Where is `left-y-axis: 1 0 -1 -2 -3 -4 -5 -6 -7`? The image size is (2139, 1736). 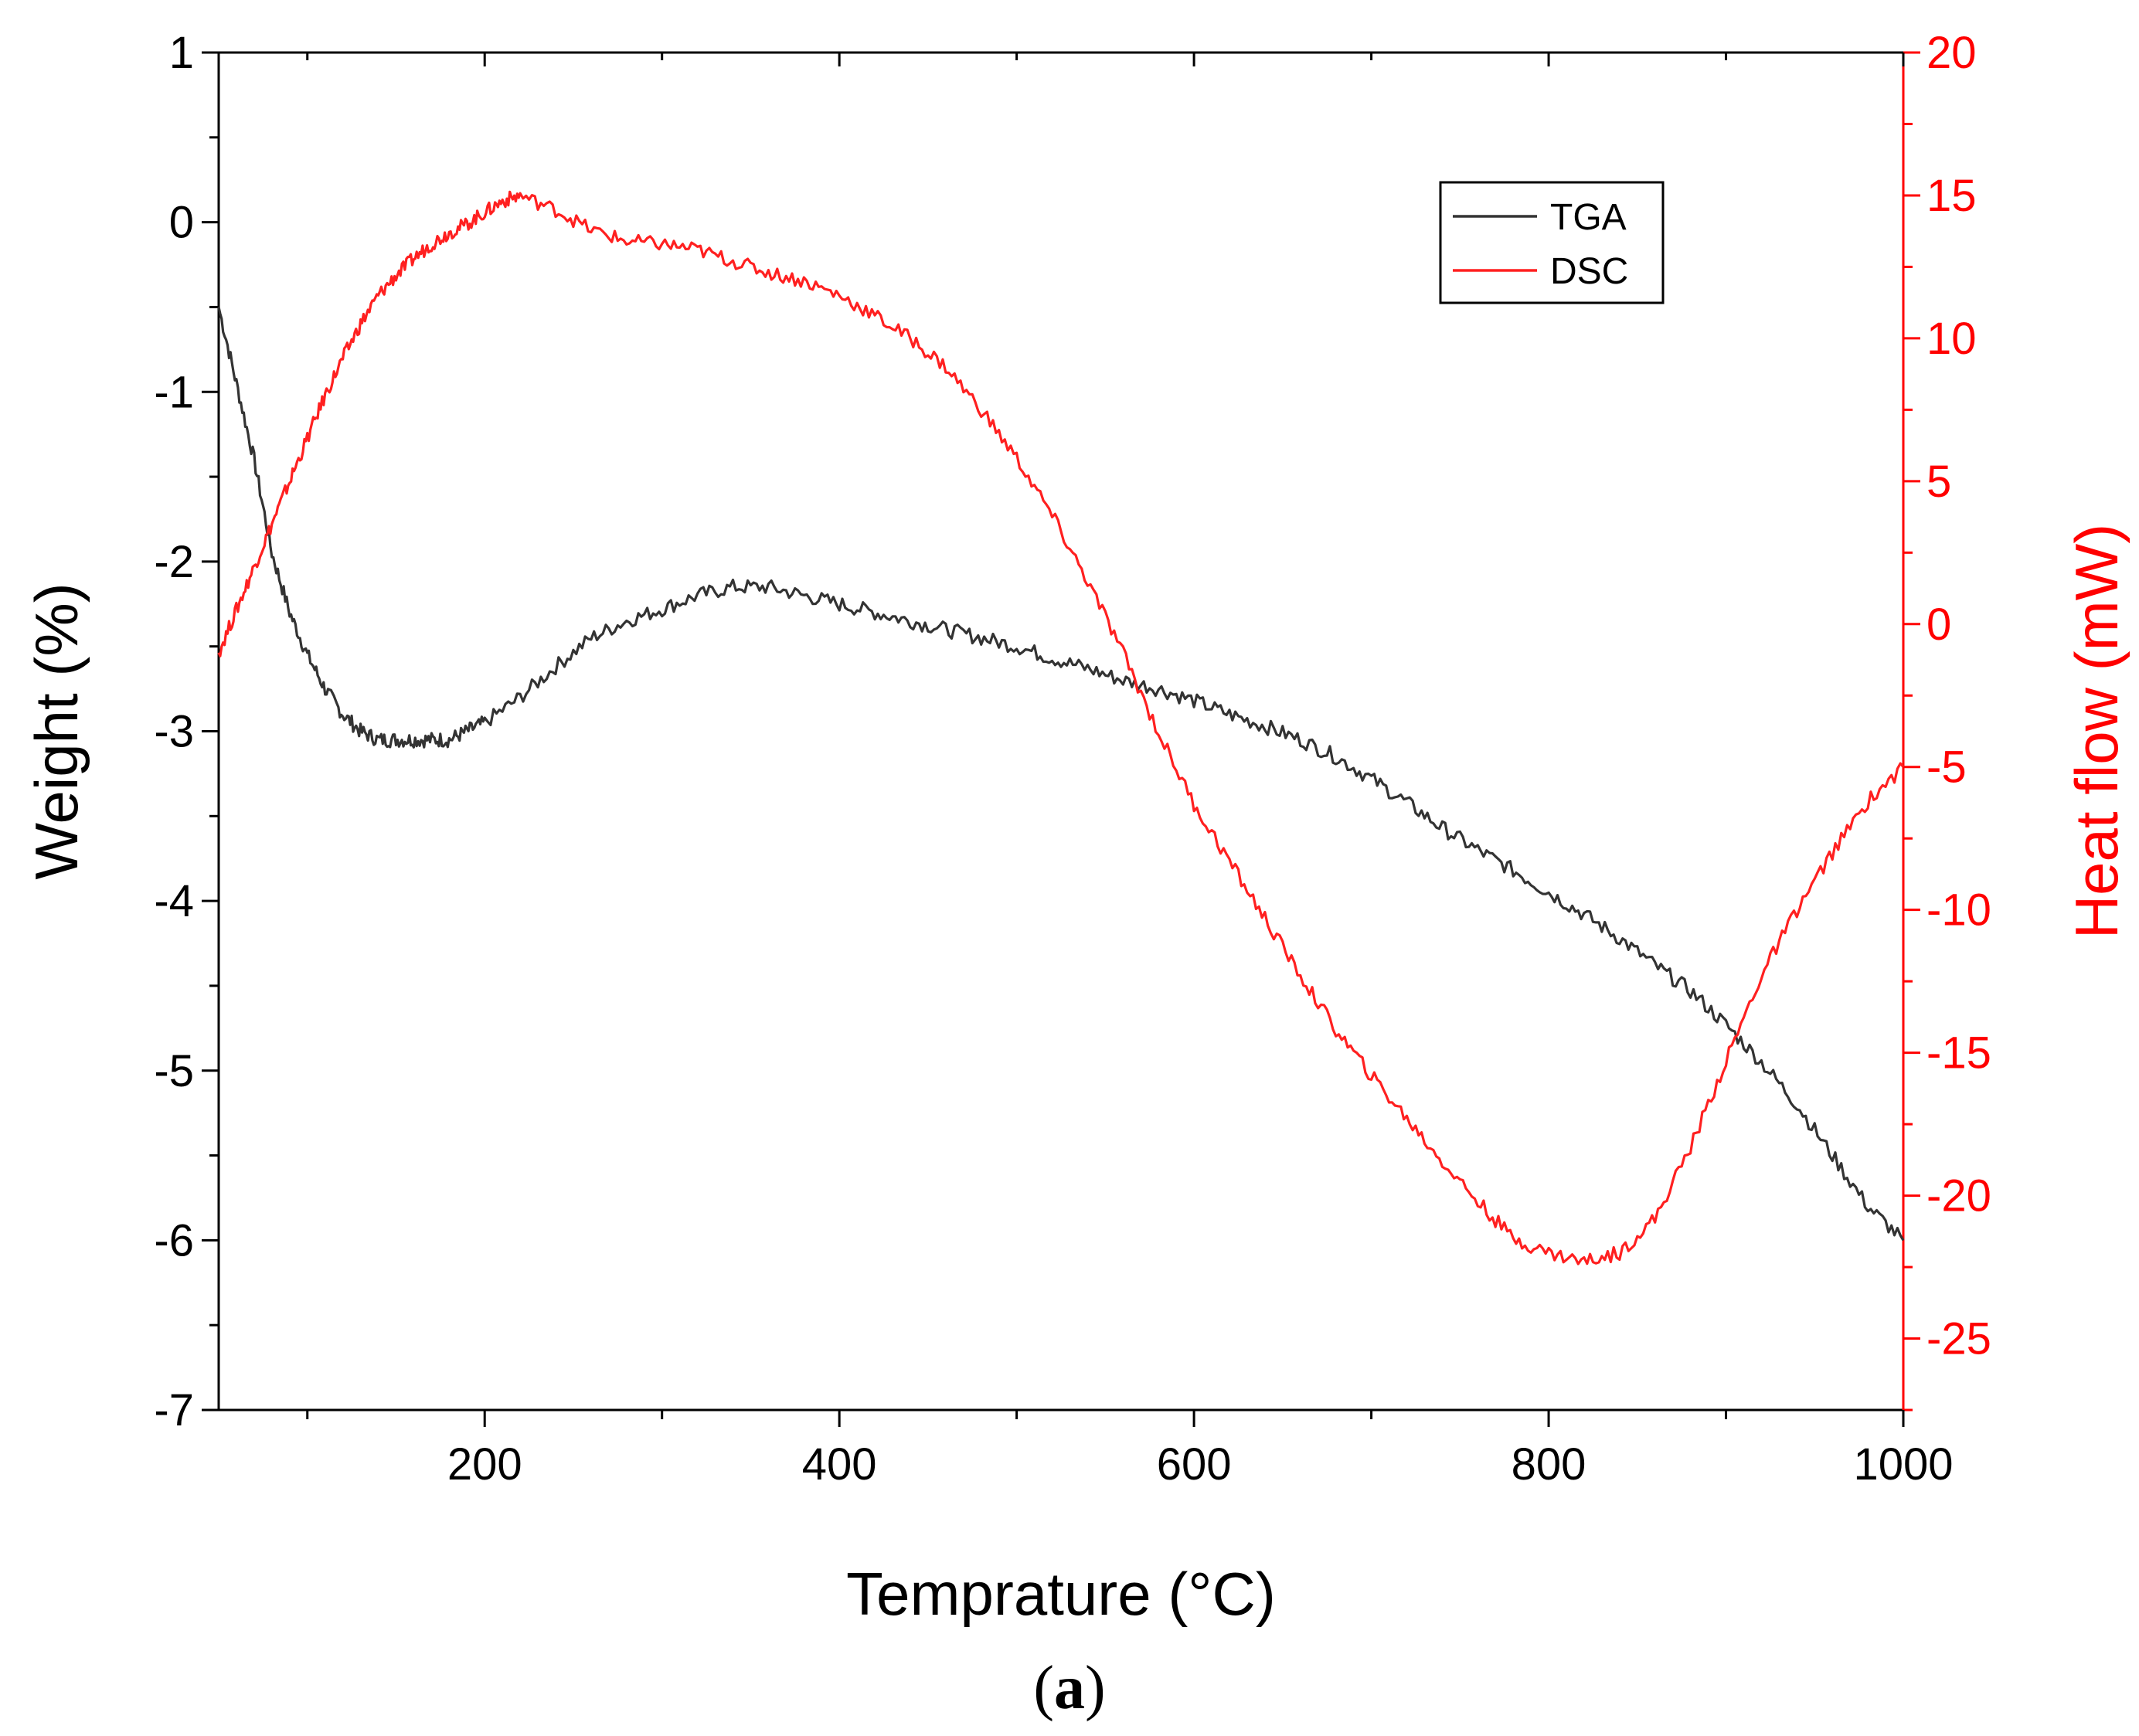 left-y-axis: 1 0 -1 -2 -3 -4 -5 -6 -7 is located at coordinates (187, 732).